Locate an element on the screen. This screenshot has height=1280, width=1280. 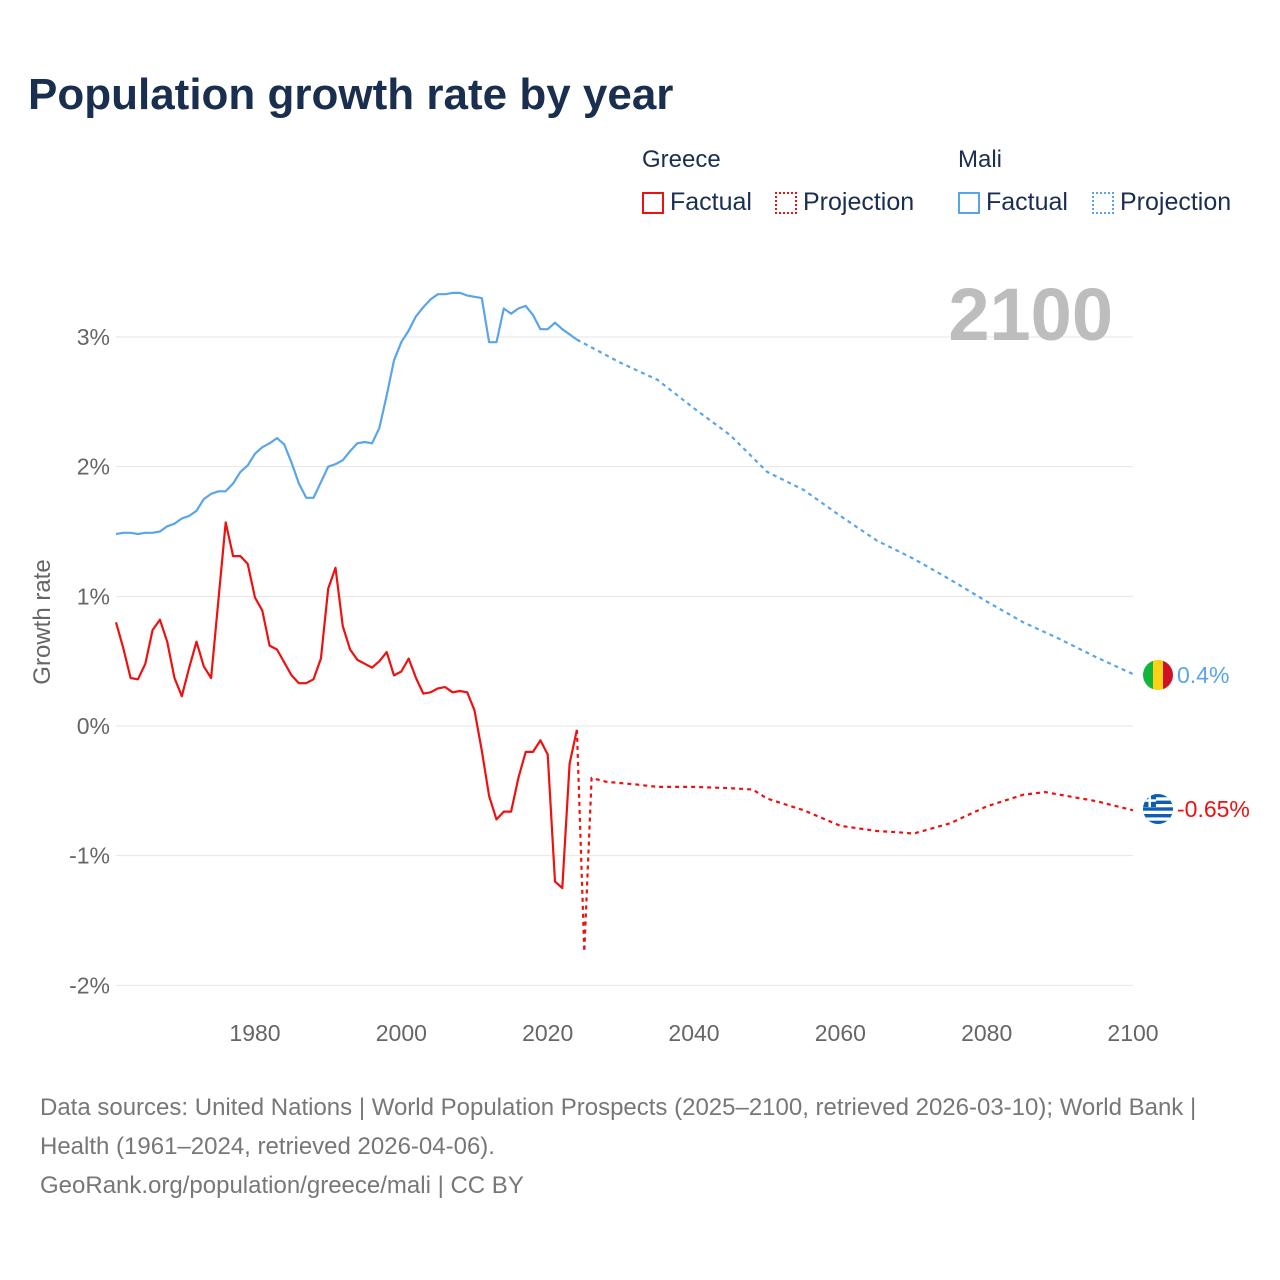
y-tick-label: 0% is located at coordinates (93, 726).